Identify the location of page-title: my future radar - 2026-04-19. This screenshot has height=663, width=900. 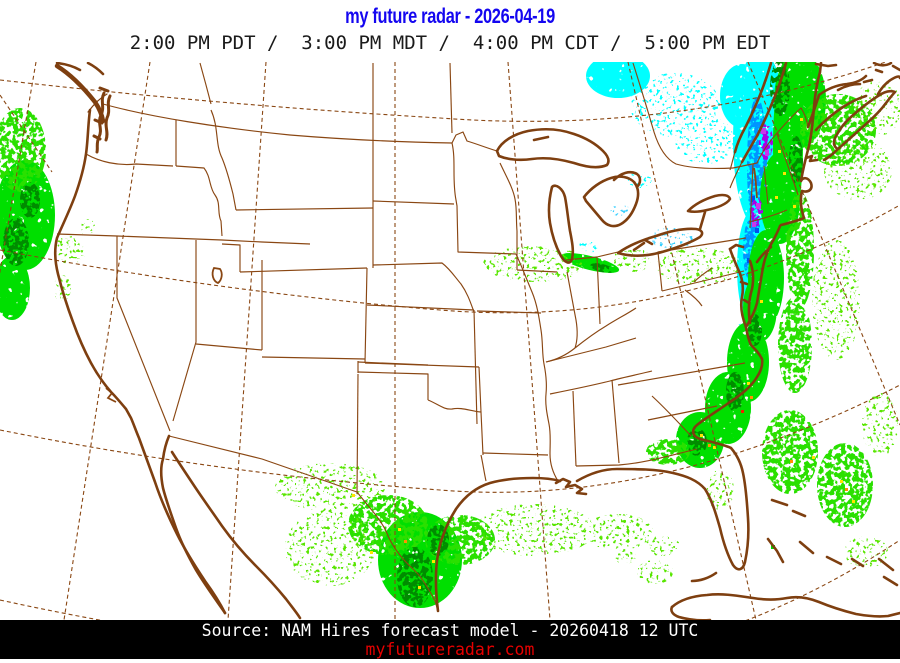
(450, 16).